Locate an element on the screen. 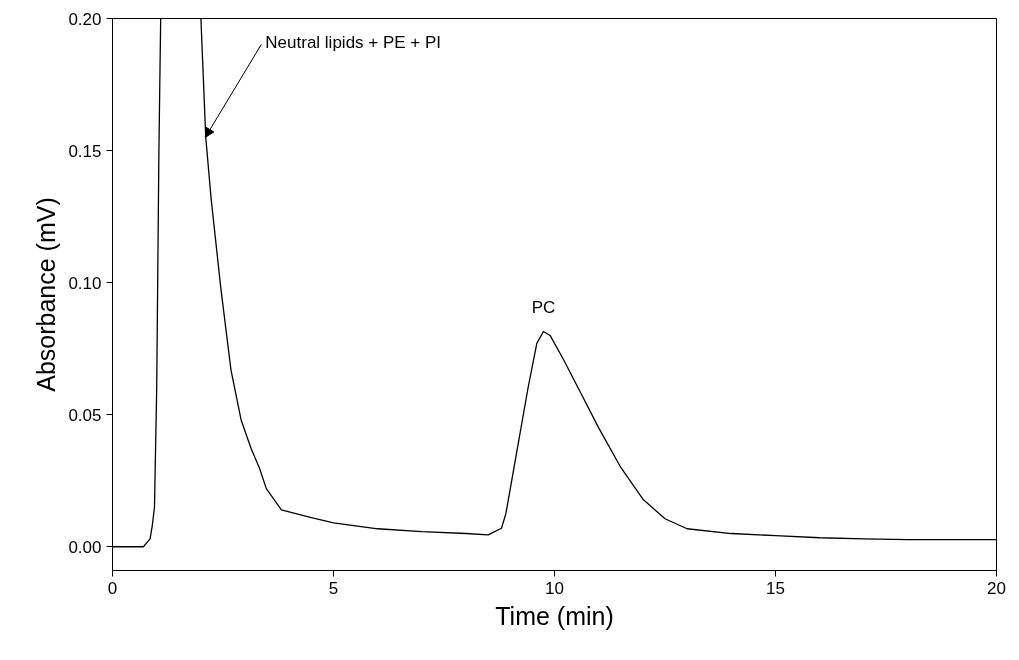  y-tick-label: 0.10 is located at coordinates (85, 283).